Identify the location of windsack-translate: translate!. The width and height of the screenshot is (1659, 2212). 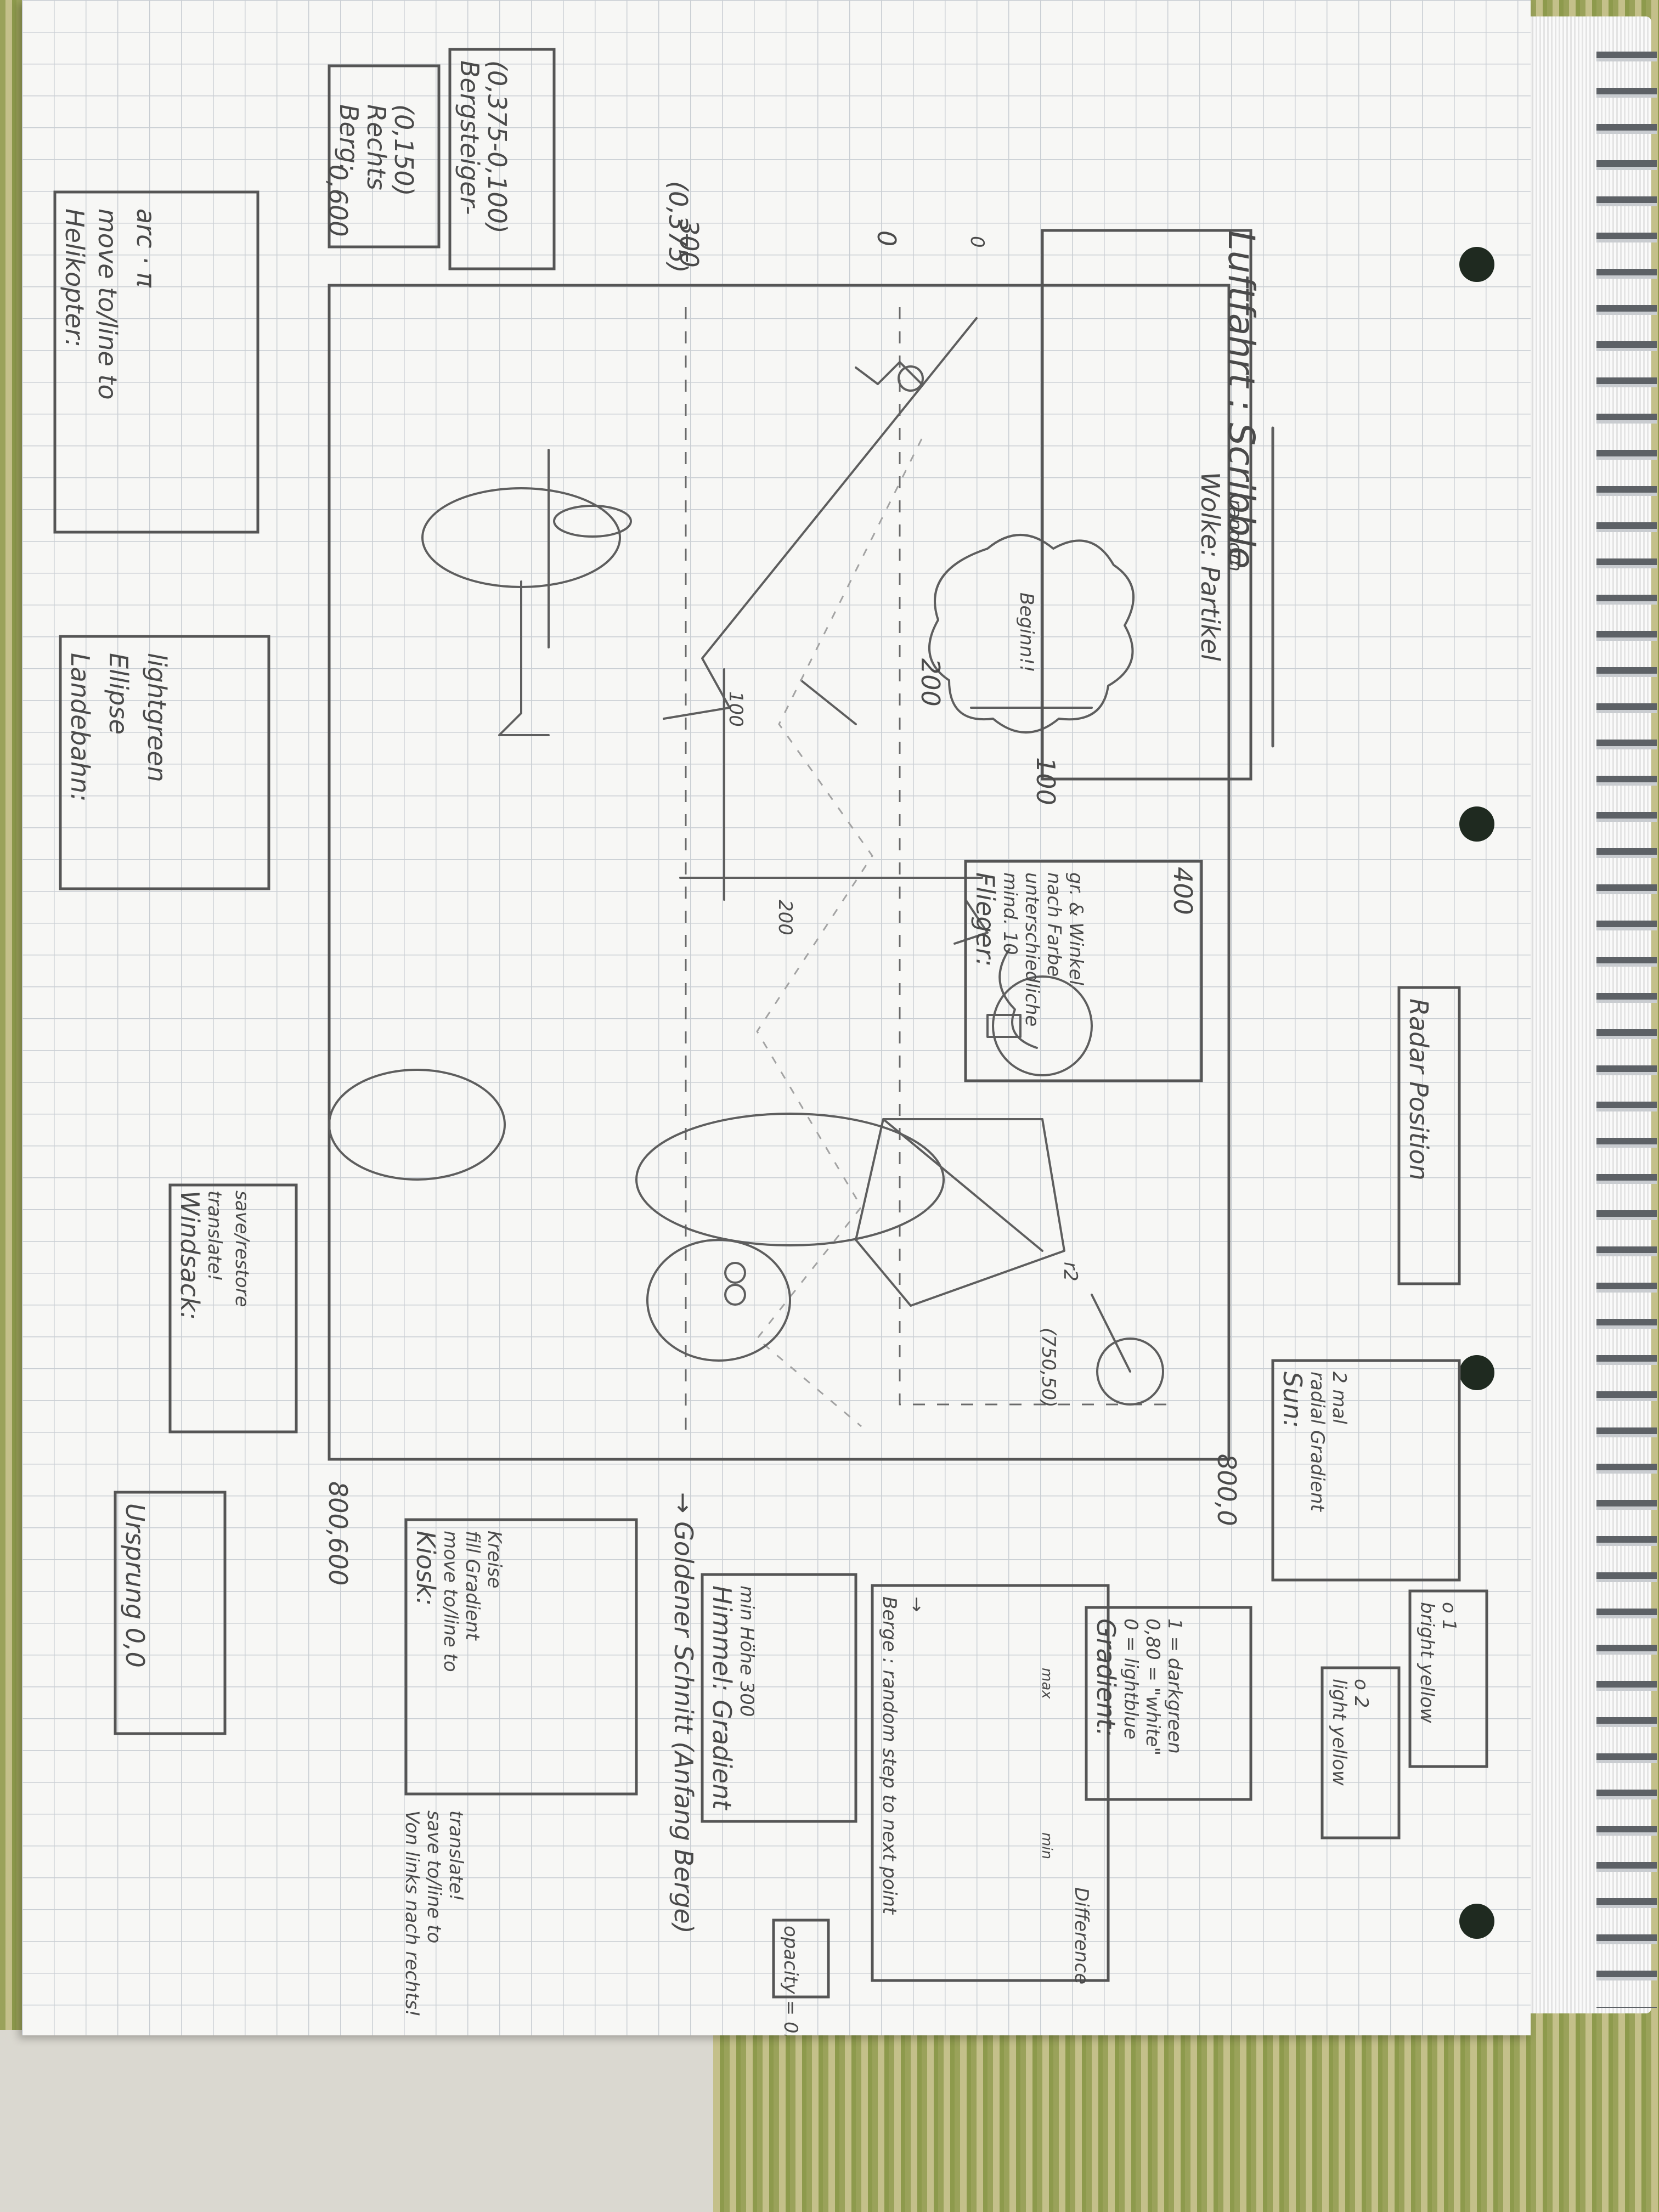
(214, 1236).